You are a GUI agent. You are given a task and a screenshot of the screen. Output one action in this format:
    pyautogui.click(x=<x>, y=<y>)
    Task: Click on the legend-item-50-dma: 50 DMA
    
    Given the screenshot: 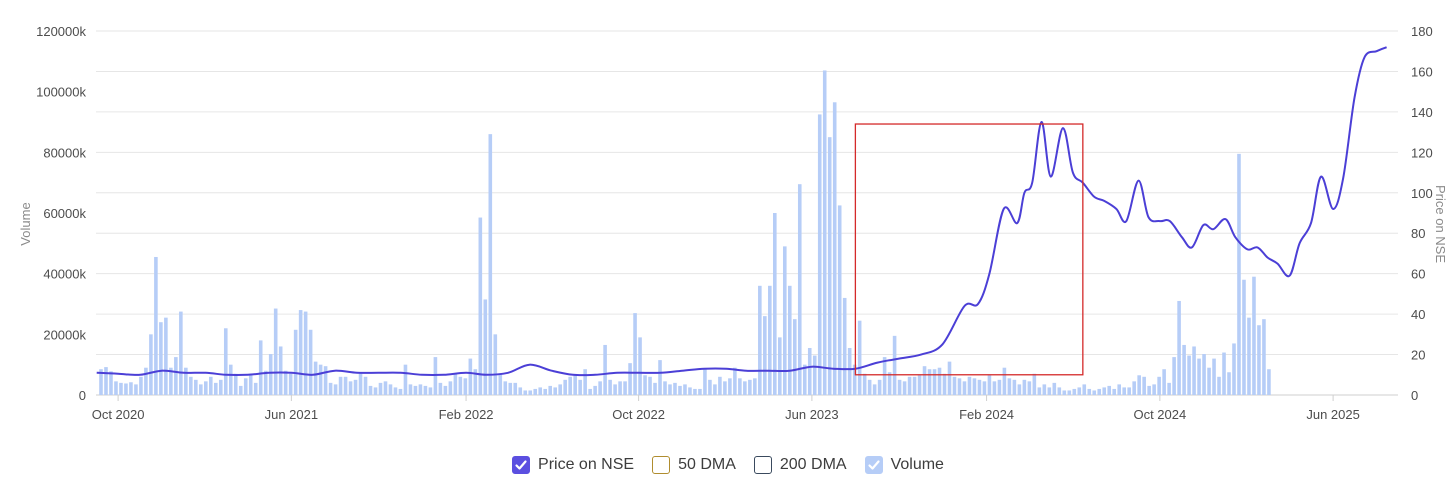 What is the action you would take?
    pyautogui.click(x=694, y=465)
    